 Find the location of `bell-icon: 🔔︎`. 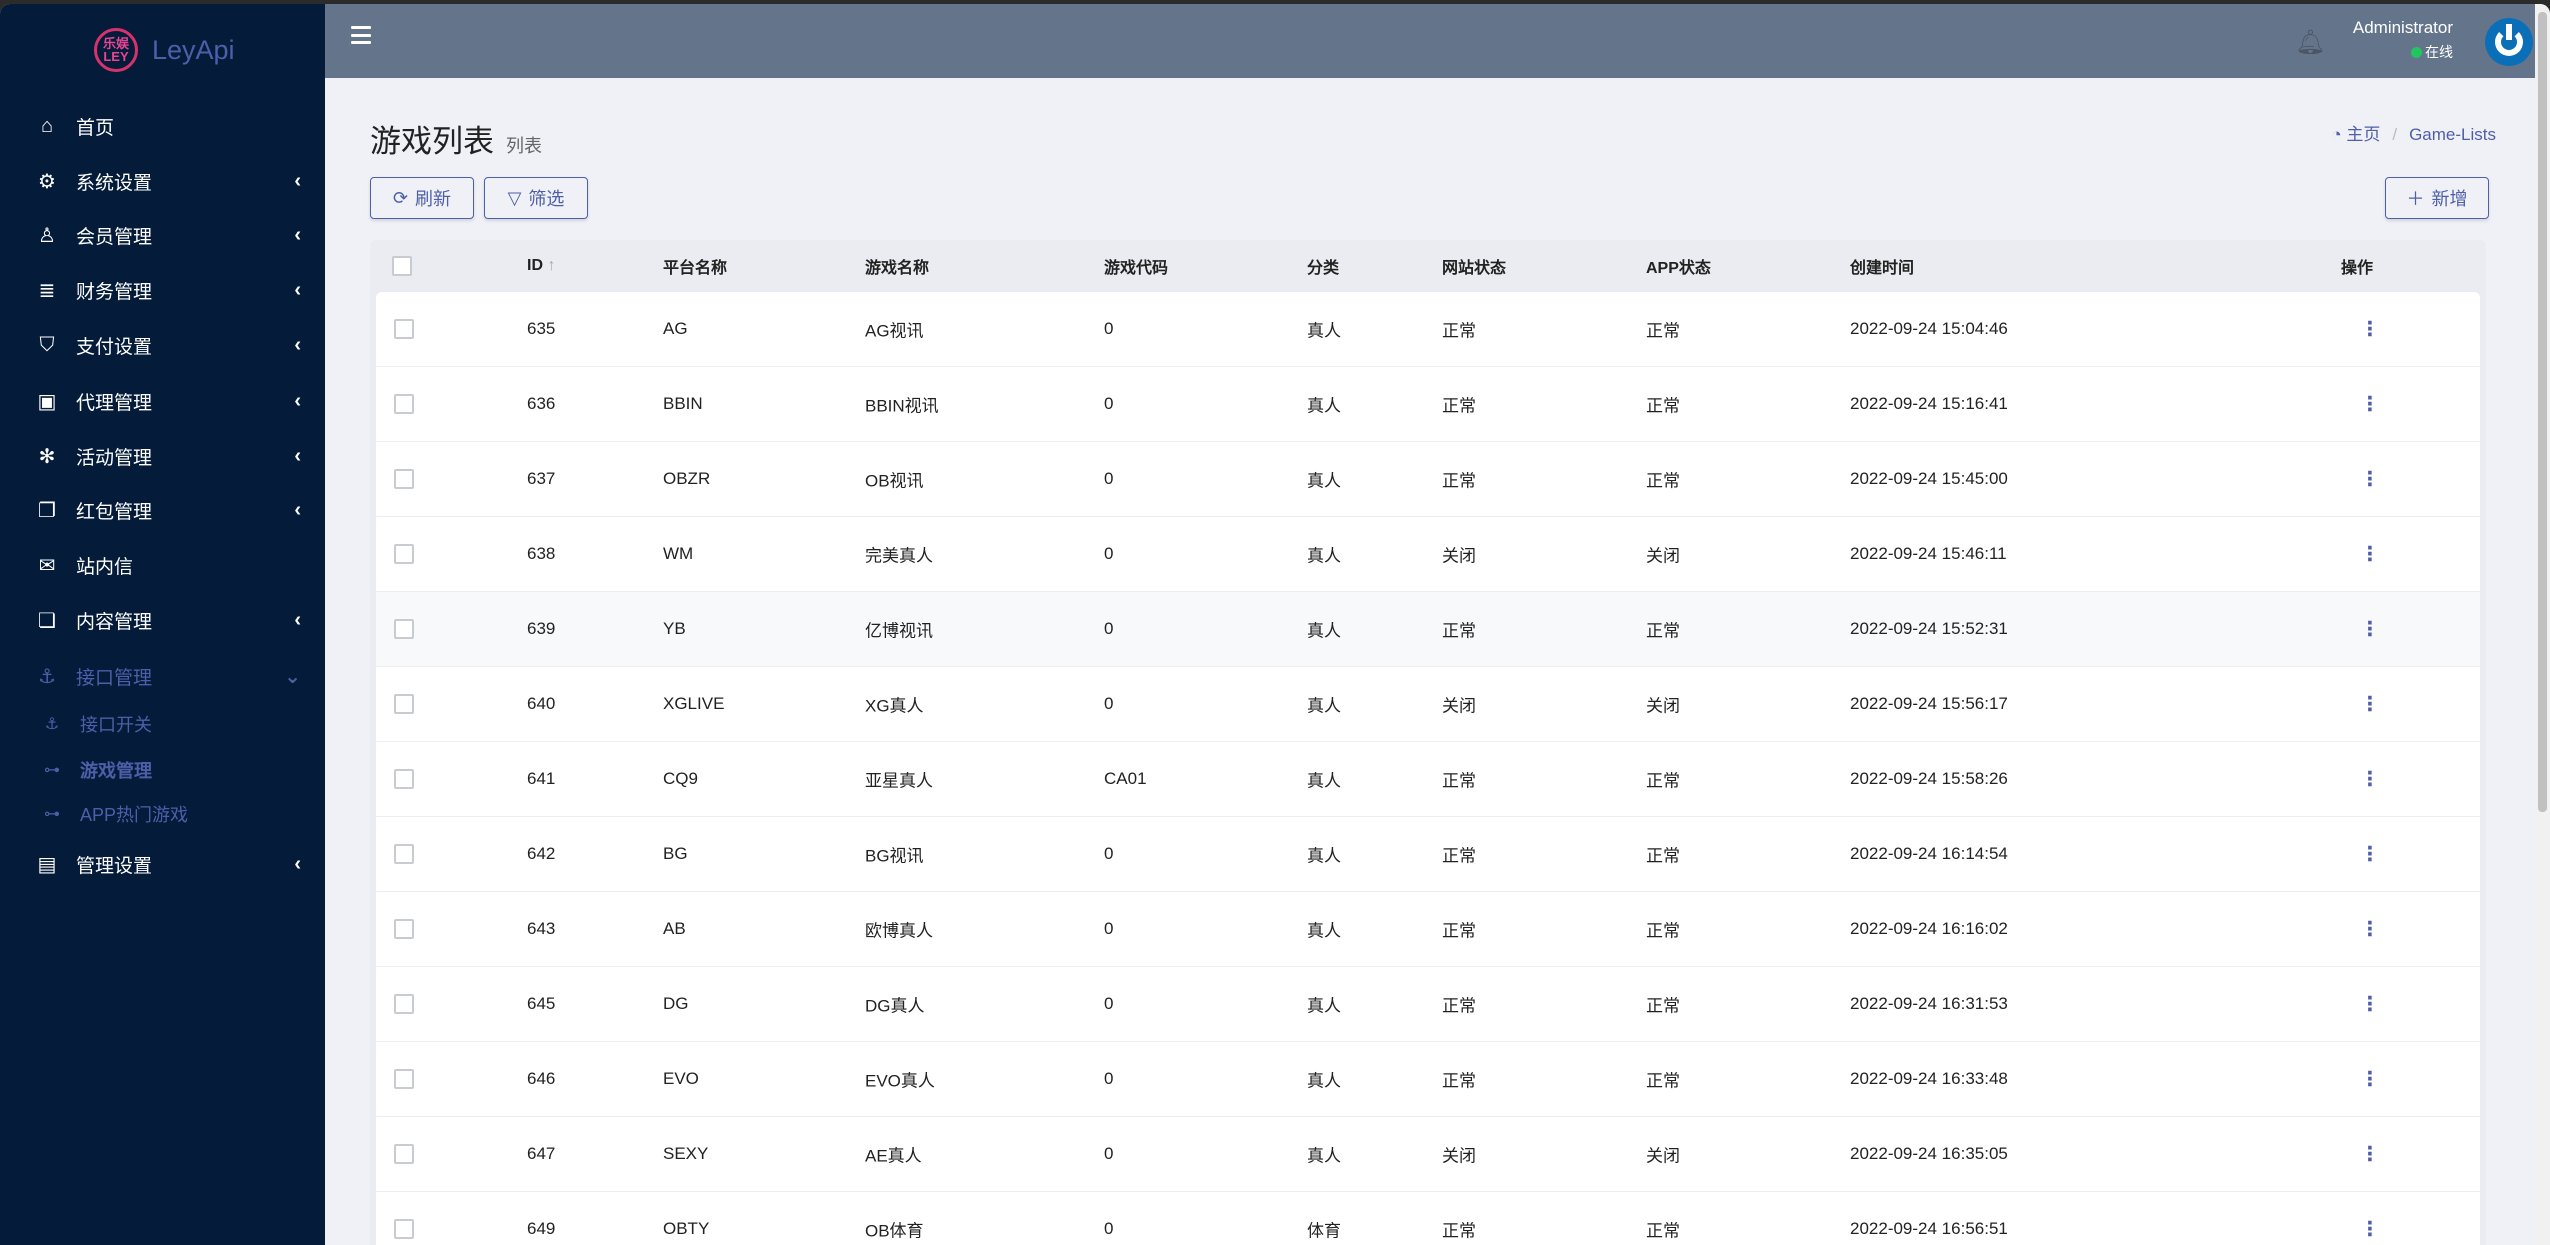

bell-icon: 🔔︎ is located at coordinates (2310, 42).